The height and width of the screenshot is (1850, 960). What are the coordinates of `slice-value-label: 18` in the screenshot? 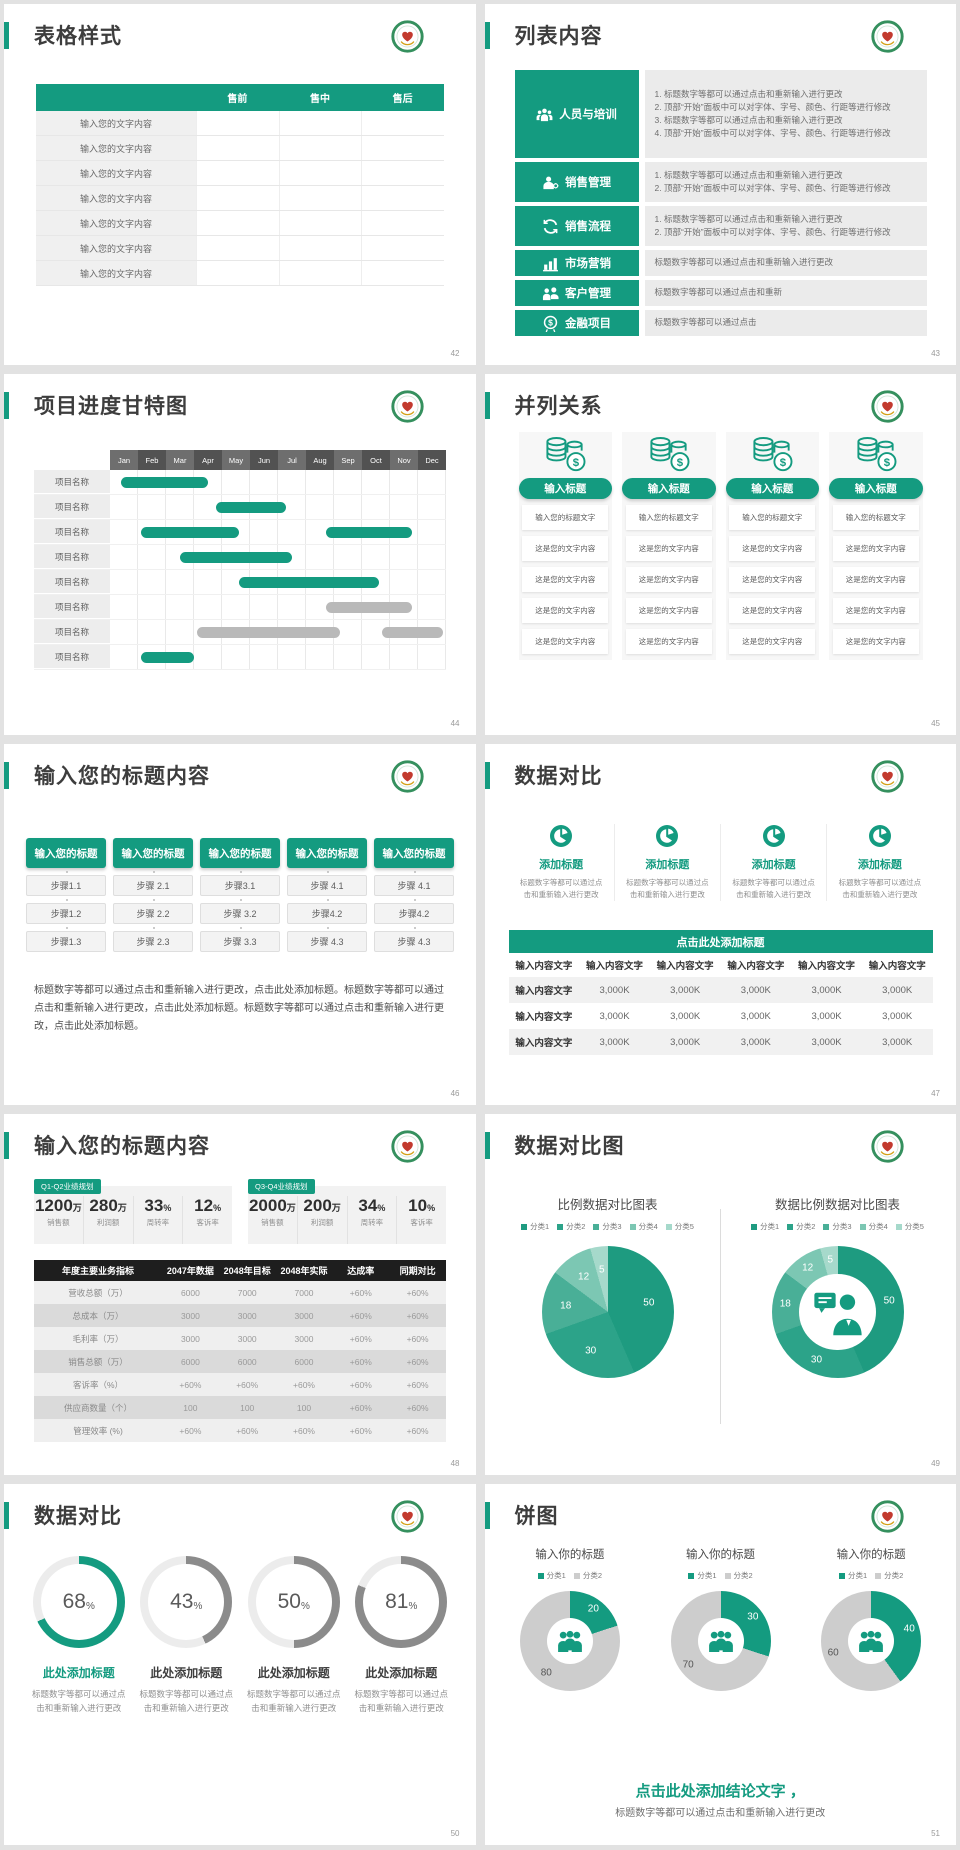 It's located at (566, 1306).